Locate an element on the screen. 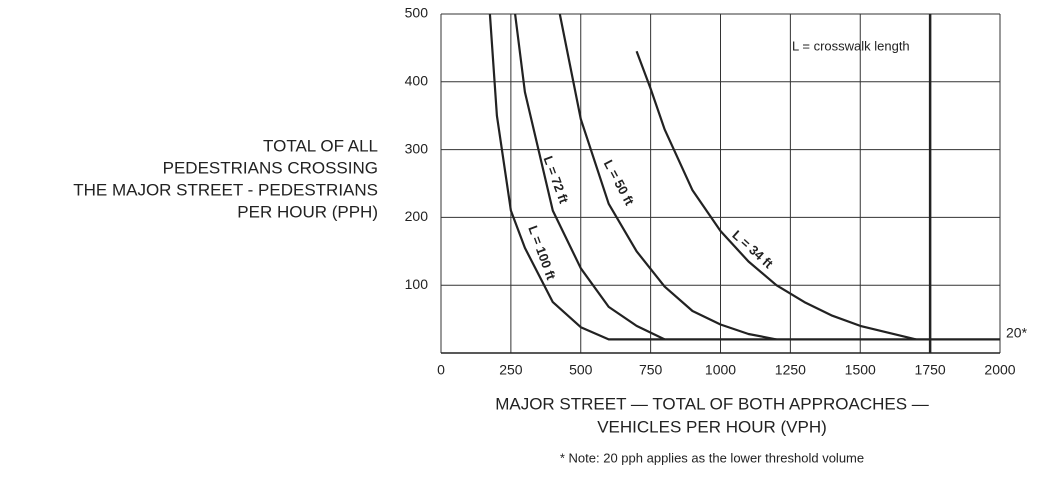 This screenshot has height=484, width=1047. x-tick-label: 250 is located at coordinates (511, 370).